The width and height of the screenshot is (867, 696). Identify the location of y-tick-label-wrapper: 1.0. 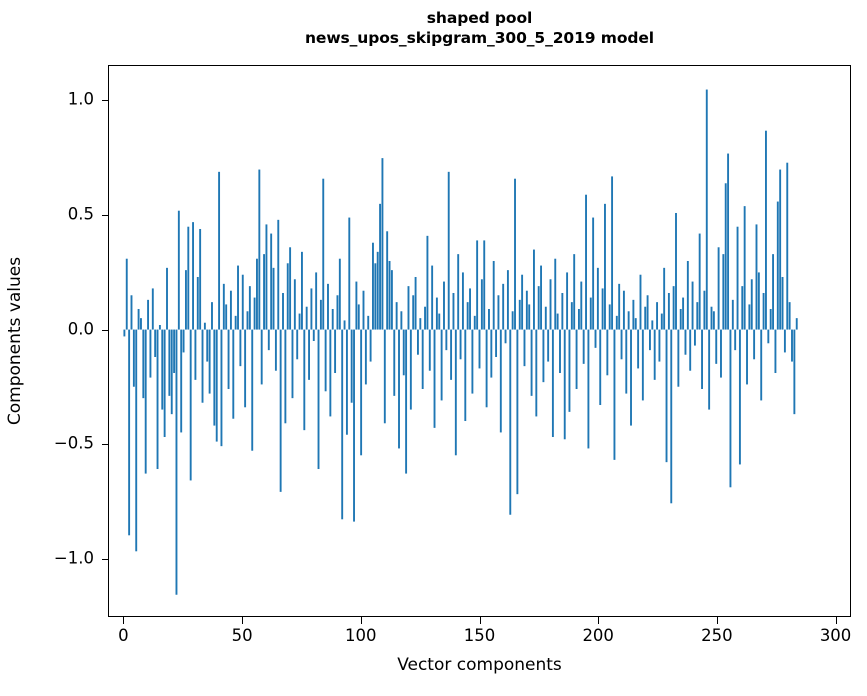
(64, 100).